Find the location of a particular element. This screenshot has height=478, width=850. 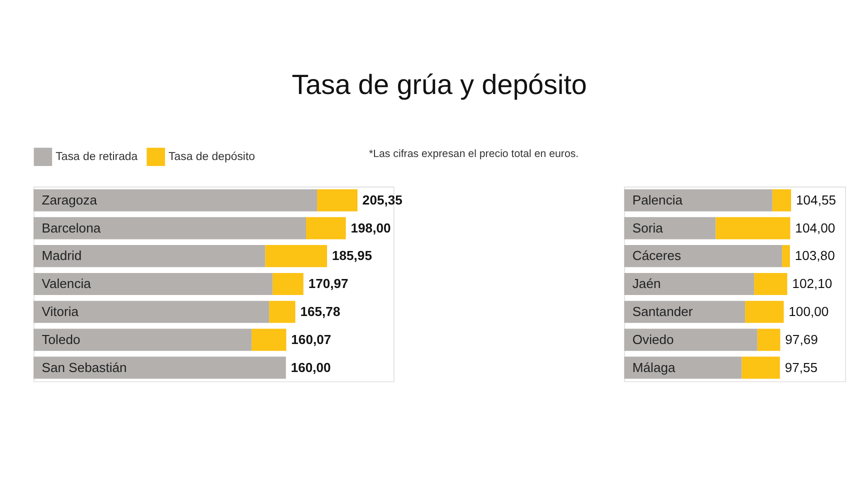

annotation: 102,10 is located at coordinates (812, 284).